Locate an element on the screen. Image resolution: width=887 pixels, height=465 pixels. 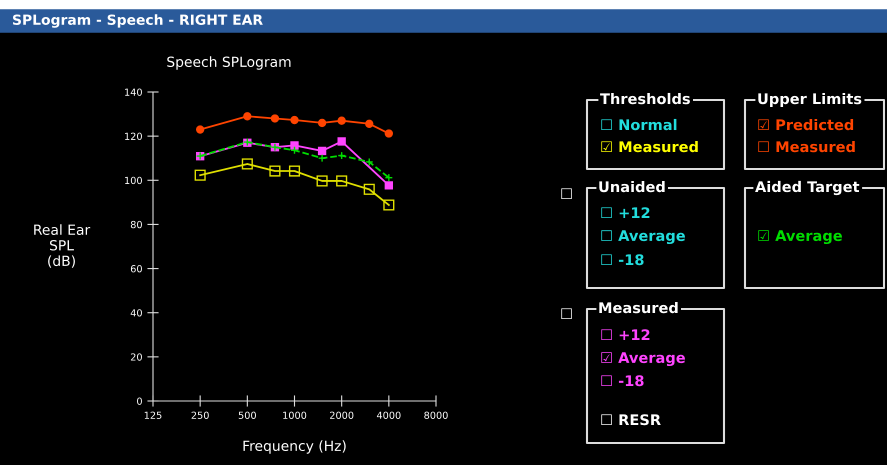
y-tick-label: 0 is located at coordinates (139, 401).